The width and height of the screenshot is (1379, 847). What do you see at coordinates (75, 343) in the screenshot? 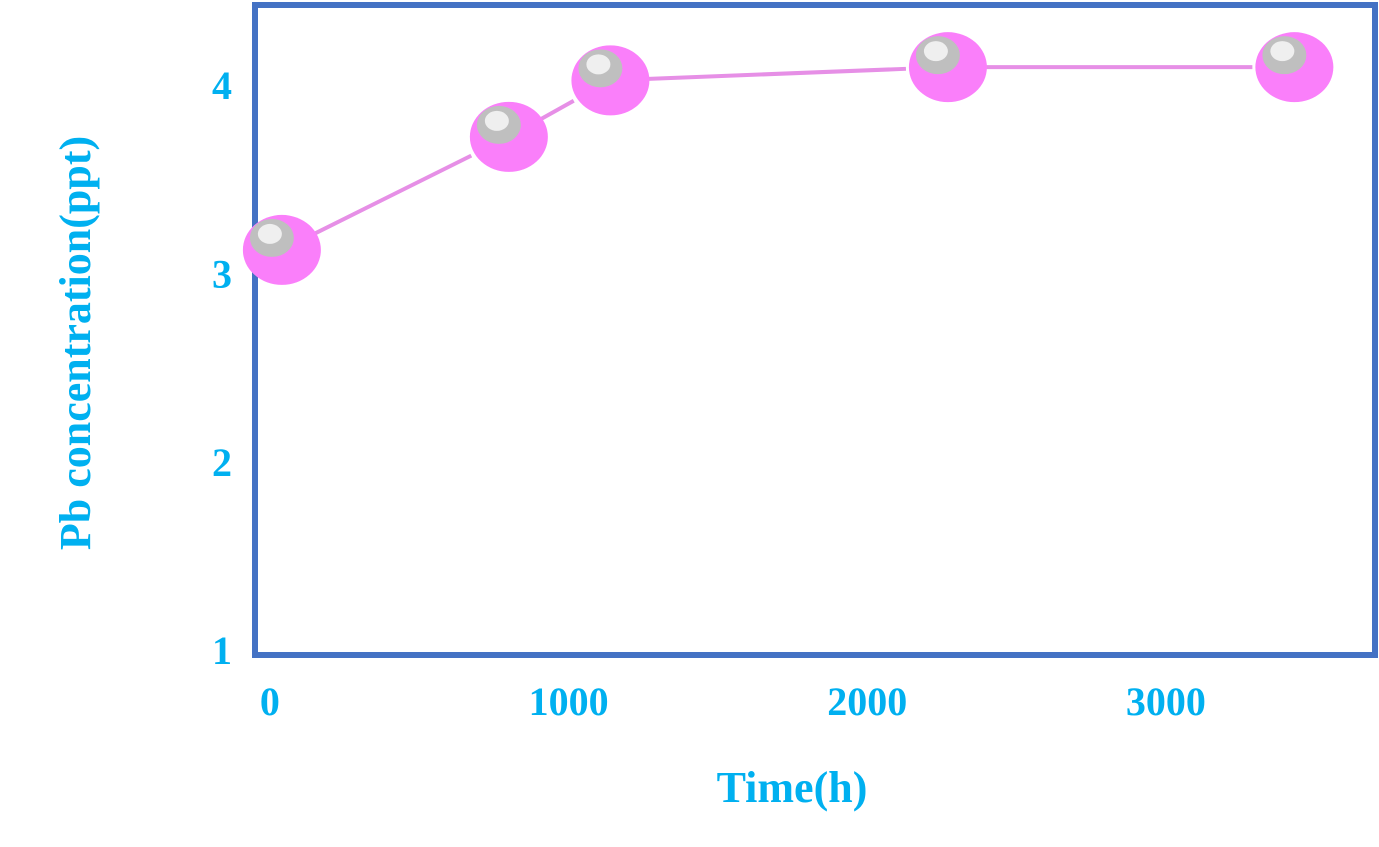
I see `y-axis-title: Pb concentration(ppt)` at bounding box center [75, 343].